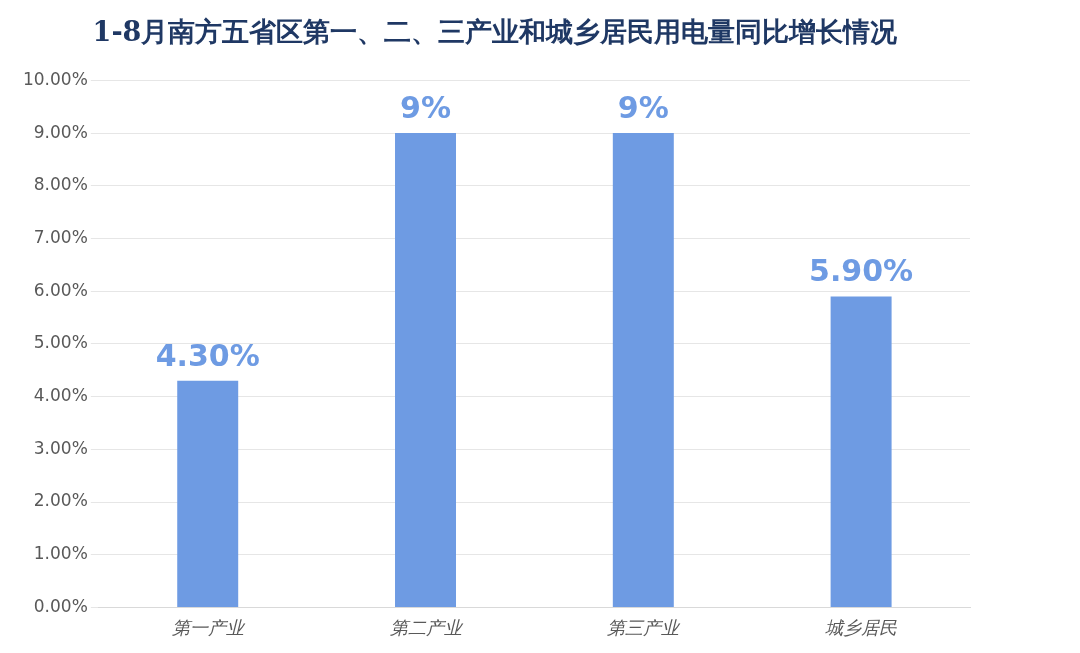  What do you see at coordinates (644, 627) in the screenshot?
I see `x-tick-label: 第三产业` at bounding box center [644, 627].